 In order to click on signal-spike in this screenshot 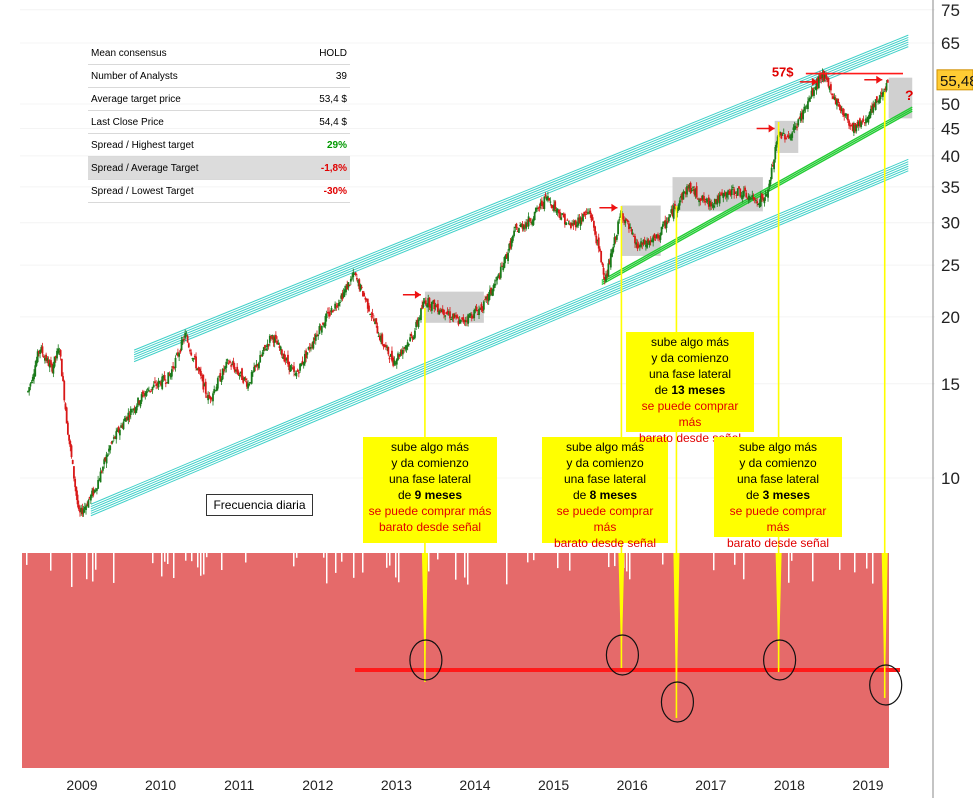, I will do `click(676, 635)`.